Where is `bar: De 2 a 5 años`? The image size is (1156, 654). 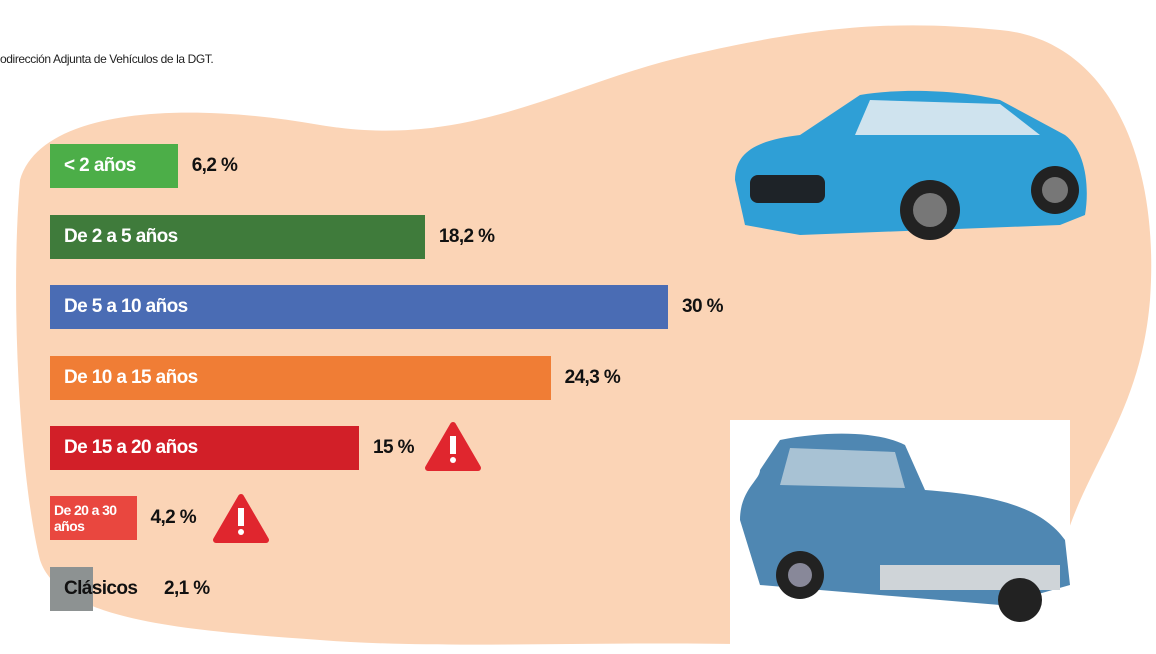
bar: De 2 a 5 años is located at coordinates (237, 237).